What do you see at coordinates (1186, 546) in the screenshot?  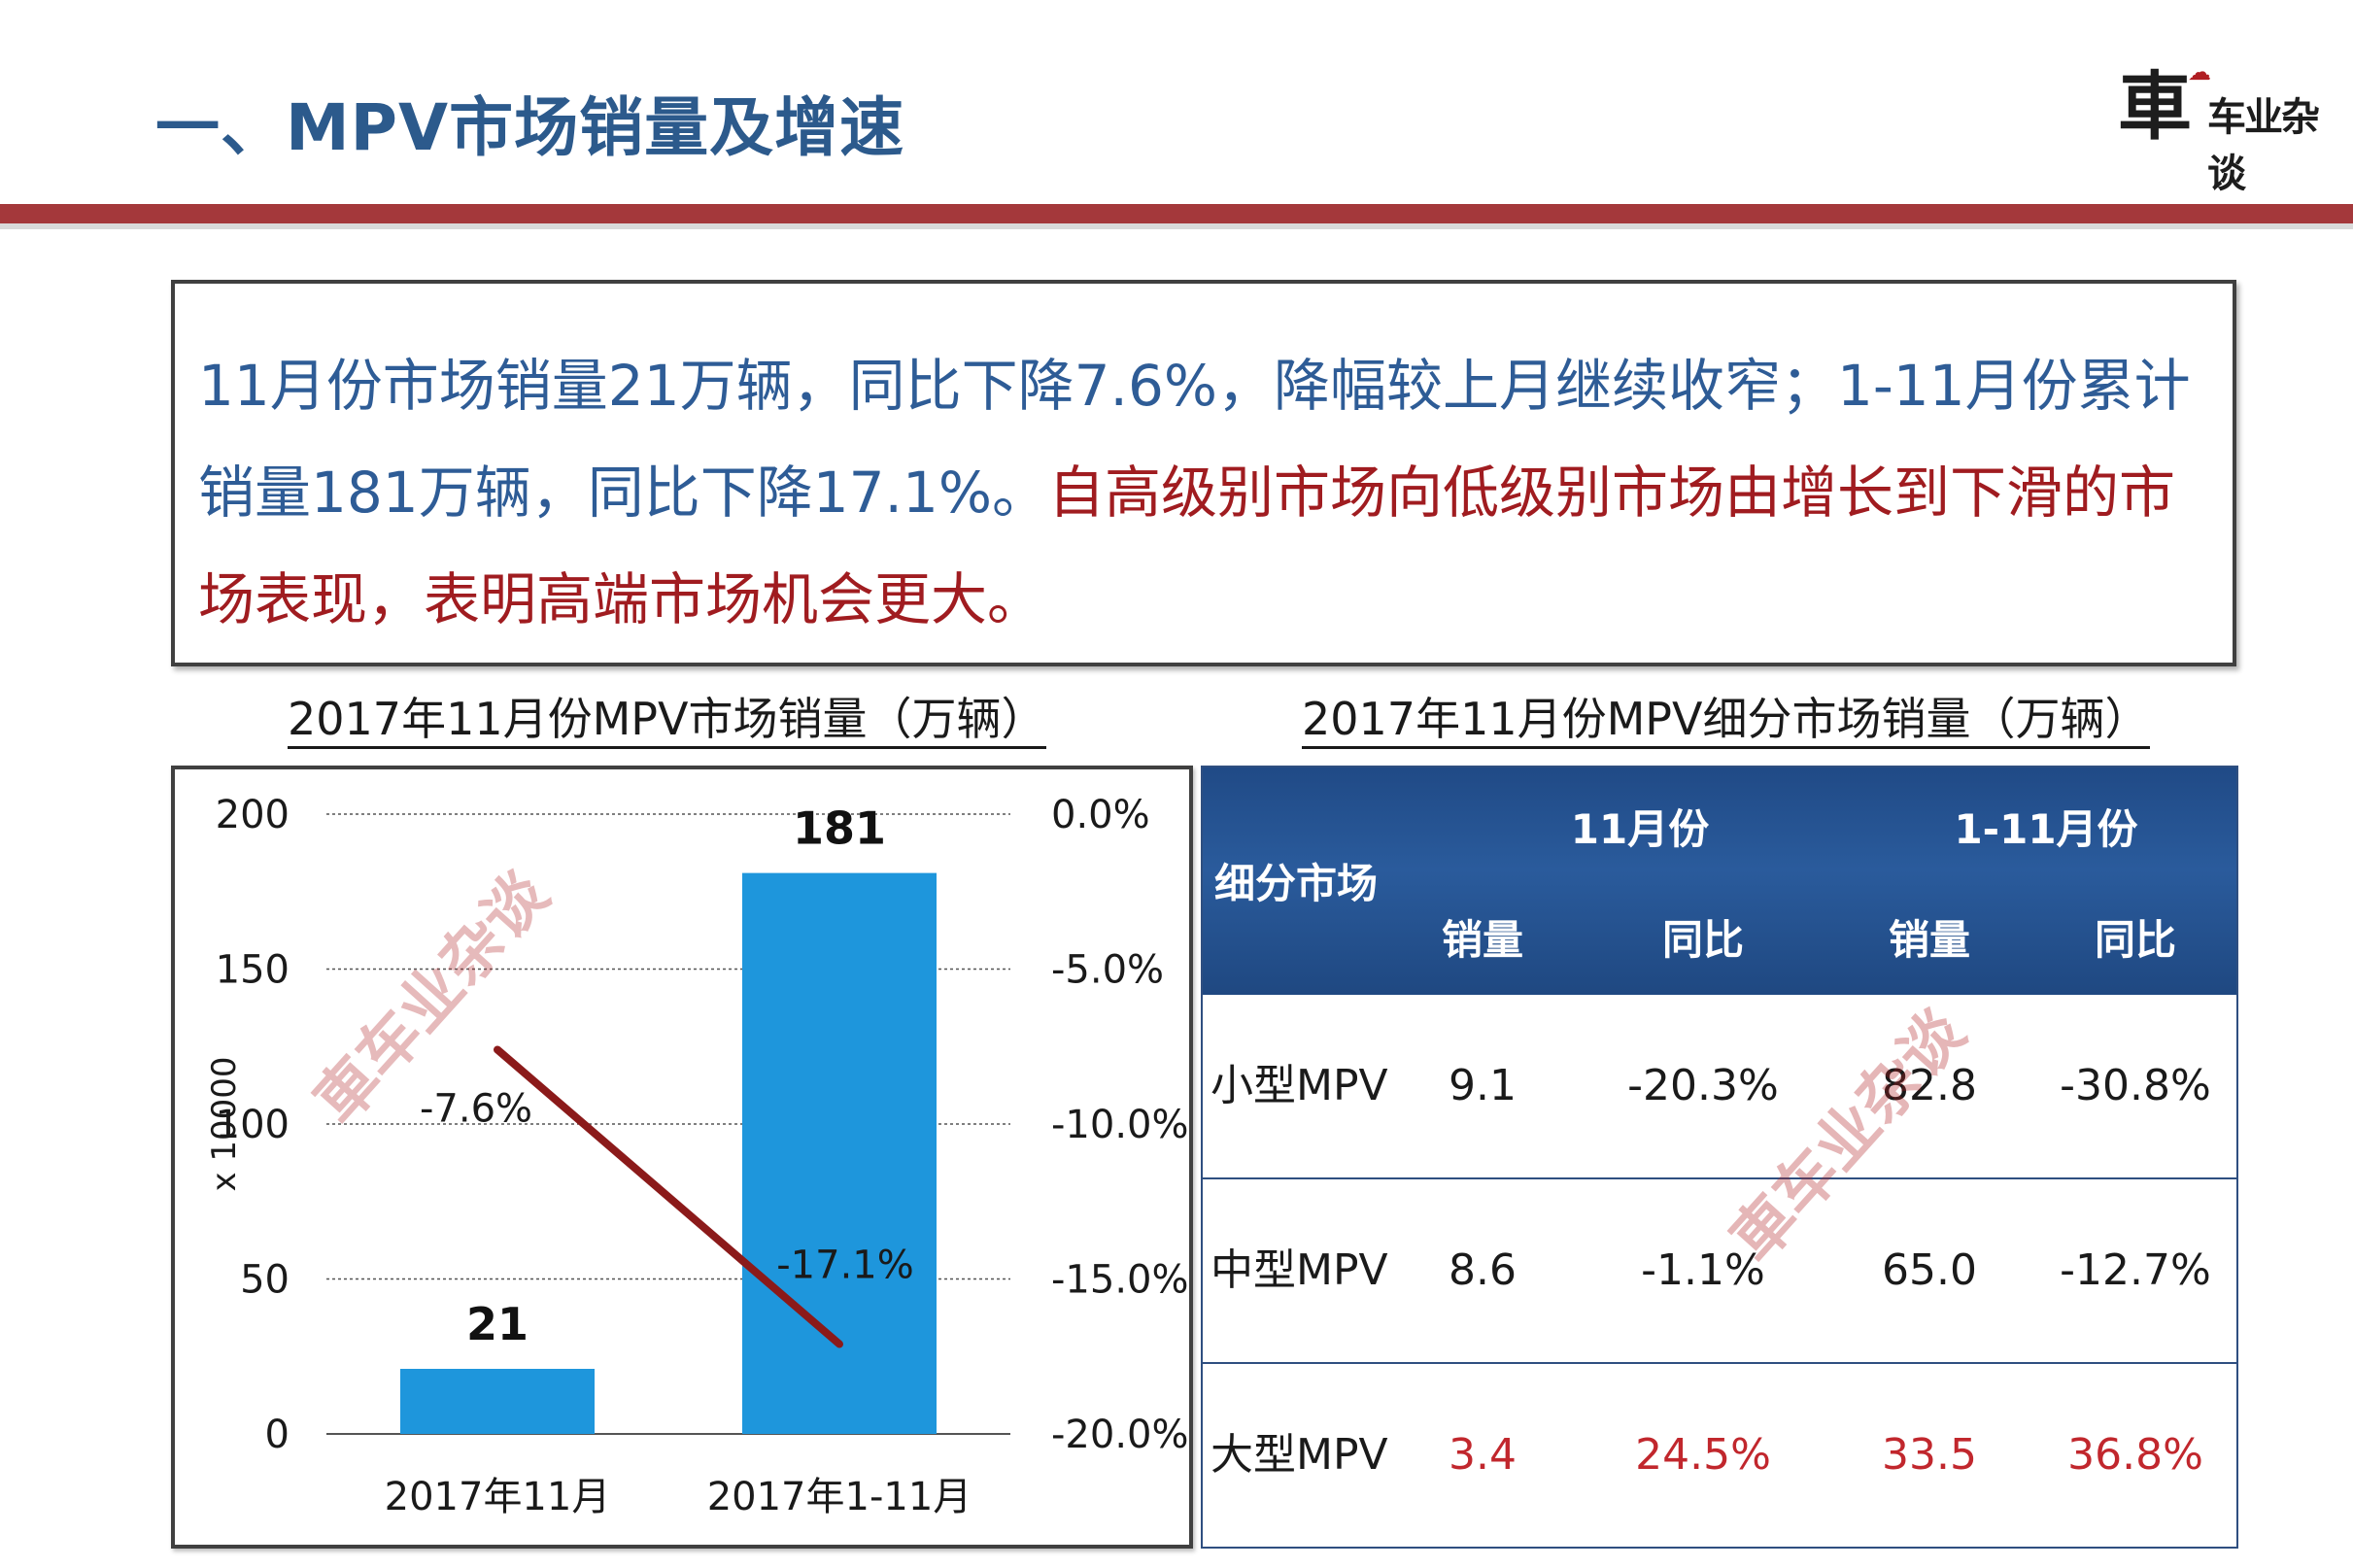 I see `summary-text-red: 自高级别市场向低级别市场由增长到下滑的市场表现，表明高端市场机会更大。` at bounding box center [1186, 546].